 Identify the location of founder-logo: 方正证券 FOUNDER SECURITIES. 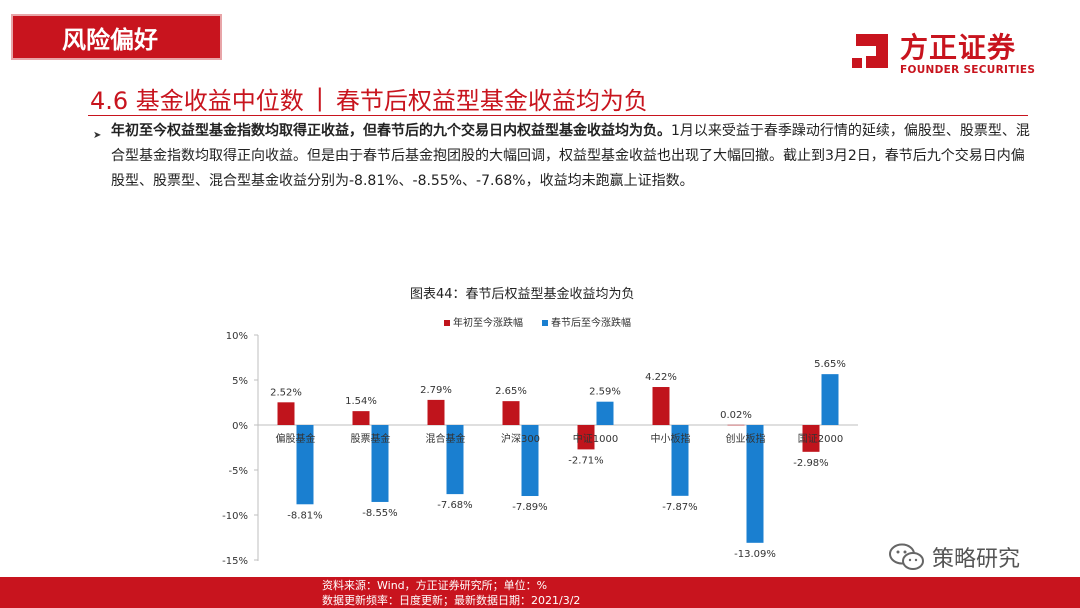
(948, 54).